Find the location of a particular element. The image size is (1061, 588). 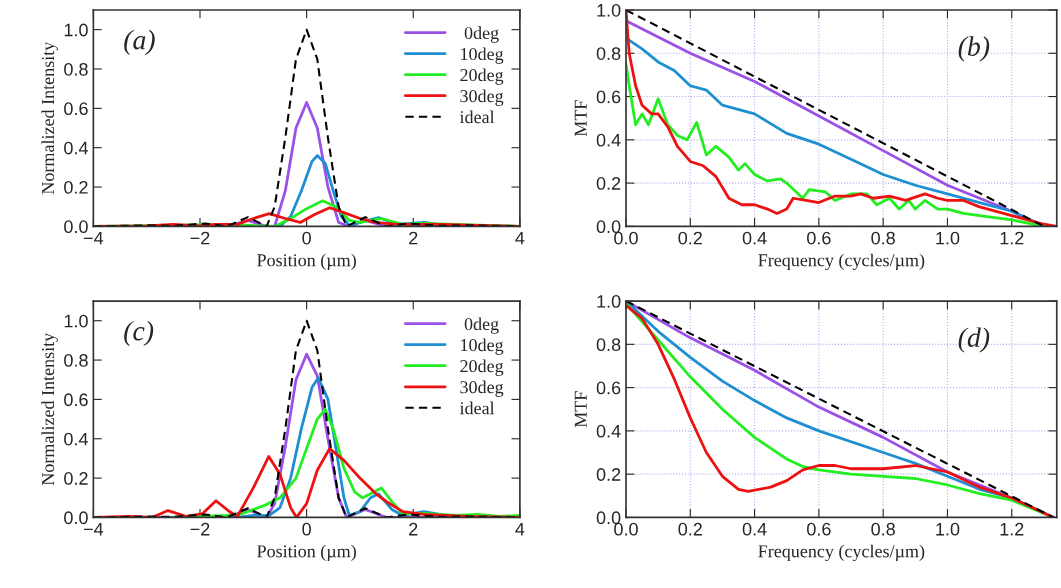

annotation: (d) is located at coordinates (974, 340).